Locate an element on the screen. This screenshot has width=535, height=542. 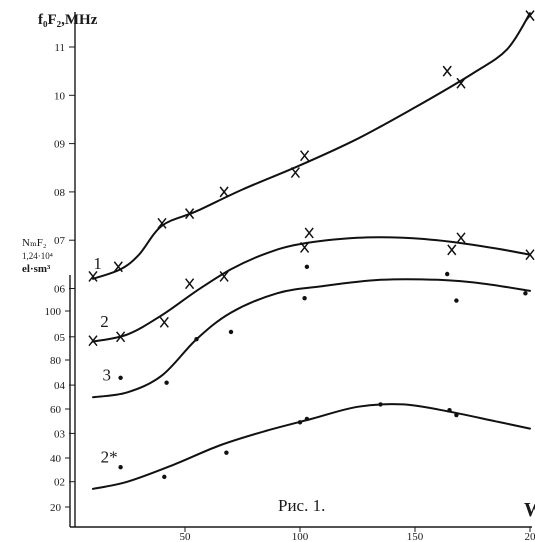
inner-axis-tick-label: 60 is located at coordinates (56, 410).